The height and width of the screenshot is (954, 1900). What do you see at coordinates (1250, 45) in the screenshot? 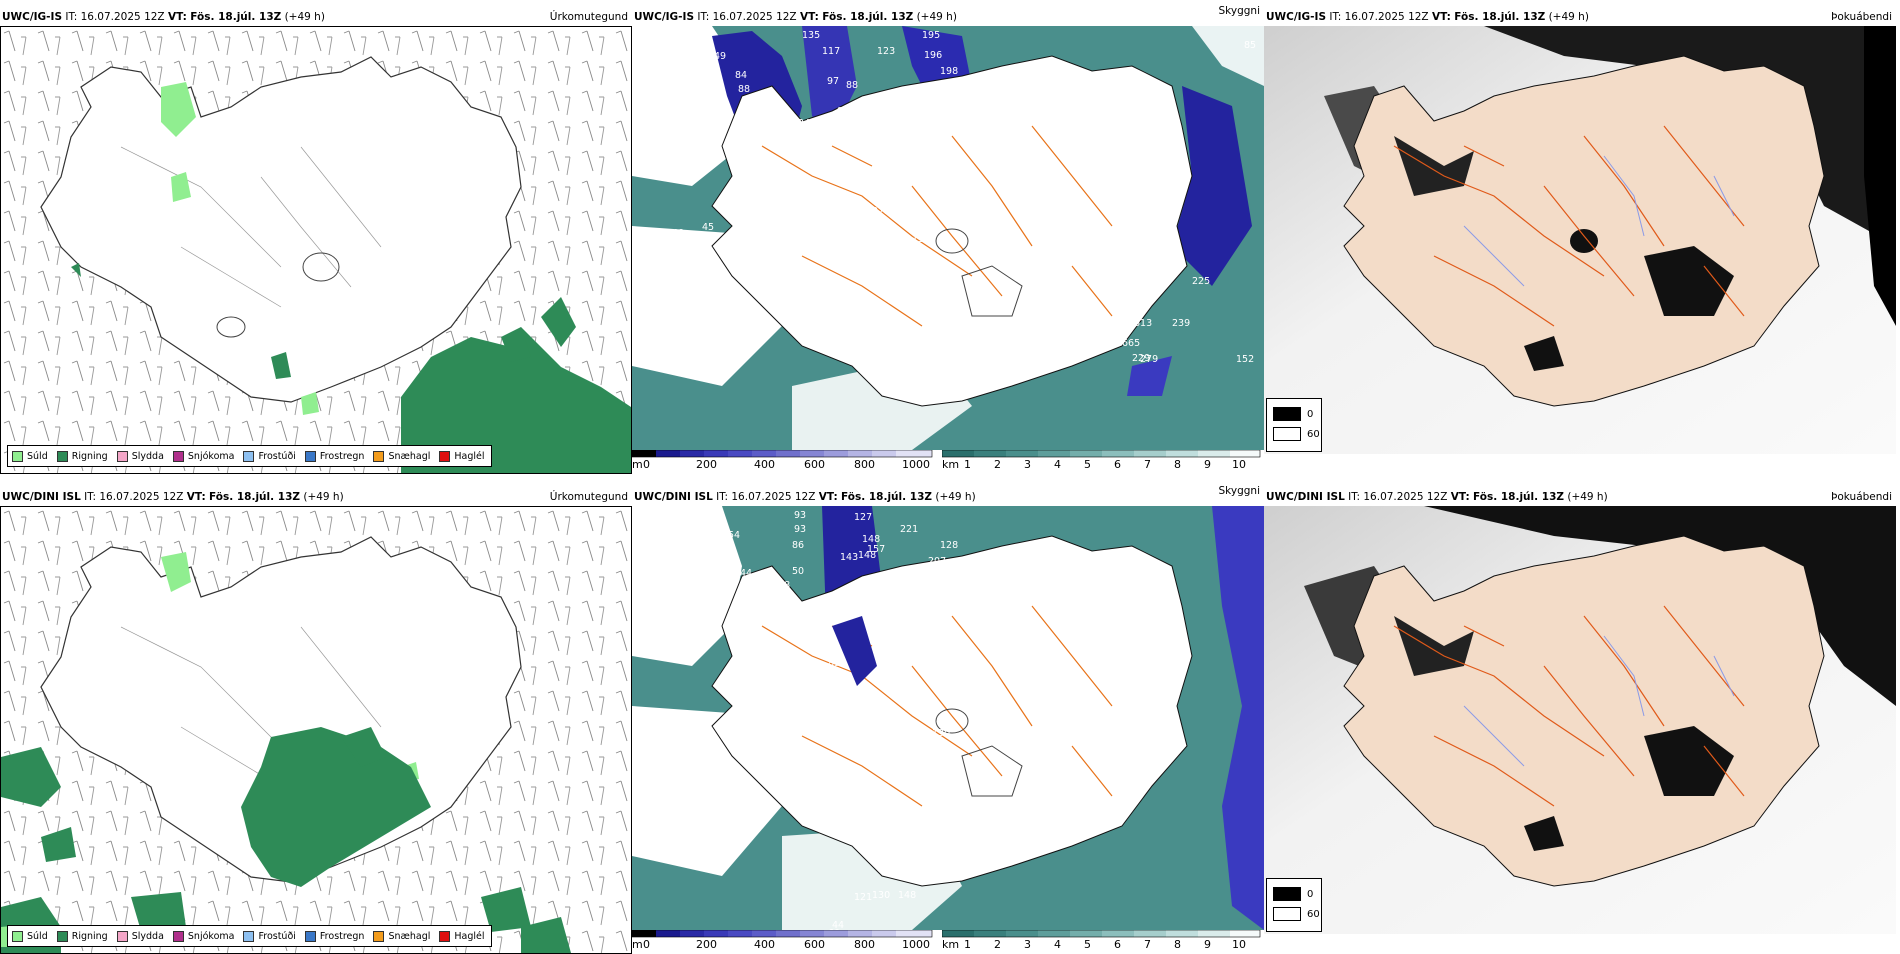
I see `visibility-value: 85` at bounding box center [1250, 45].